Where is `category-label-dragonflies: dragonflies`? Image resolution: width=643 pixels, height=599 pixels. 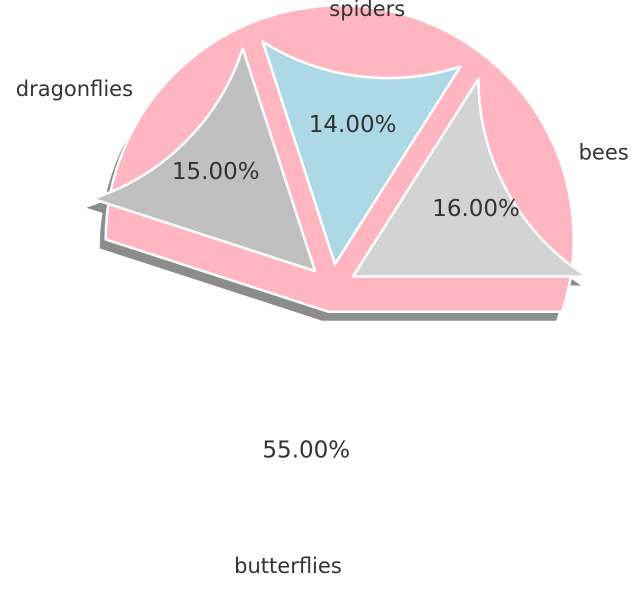
category-label-dragonflies: dragonflies is located at coordinates (74, 89).